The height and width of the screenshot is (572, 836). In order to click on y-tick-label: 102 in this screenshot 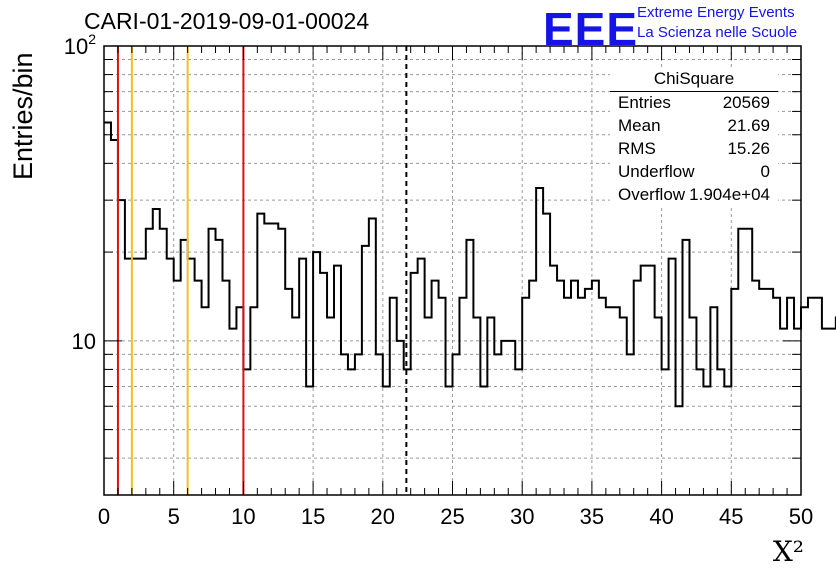, I will do `click(80, 45)`.